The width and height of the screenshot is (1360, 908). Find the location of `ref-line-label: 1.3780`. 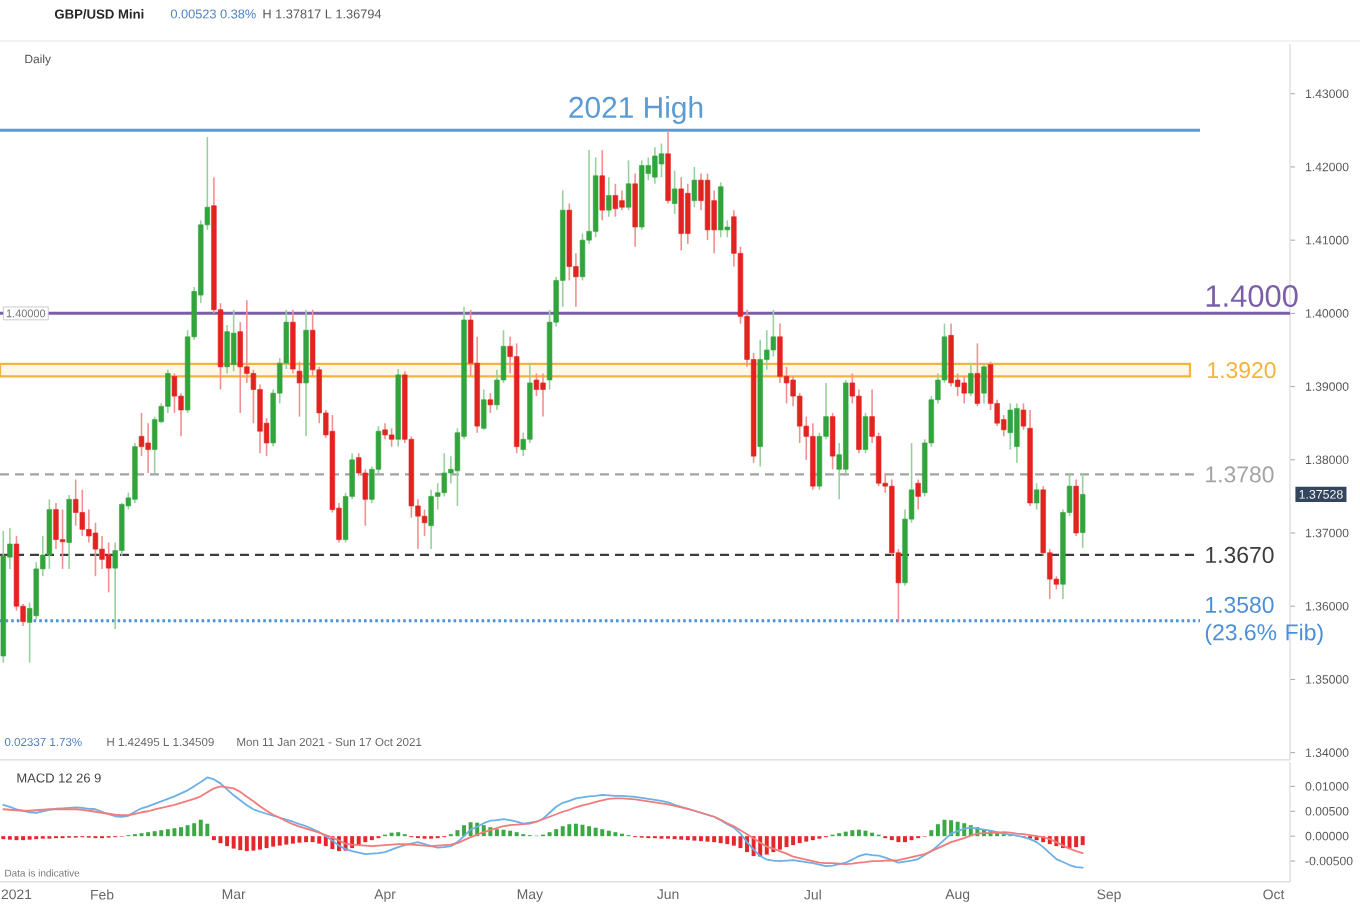

ref-line-label: 1.3780 is located at coordinates (1240, 474).